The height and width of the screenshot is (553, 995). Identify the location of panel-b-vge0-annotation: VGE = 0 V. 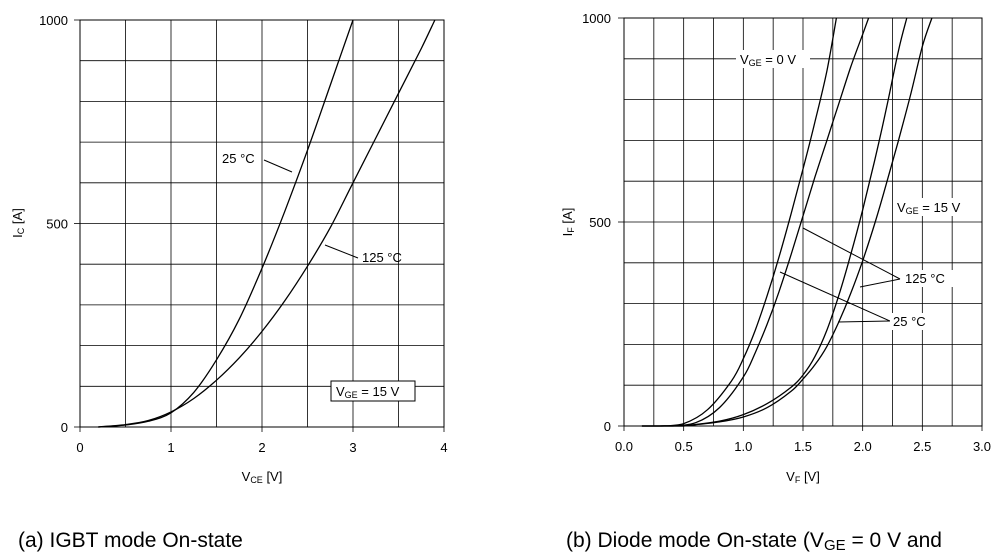
(768, 60).